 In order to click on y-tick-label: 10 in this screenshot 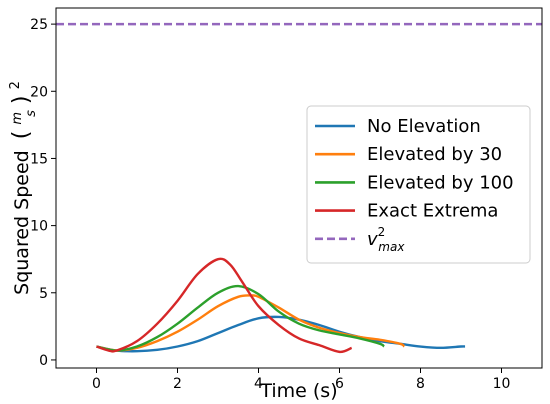, I will do `click(39, 227)`.